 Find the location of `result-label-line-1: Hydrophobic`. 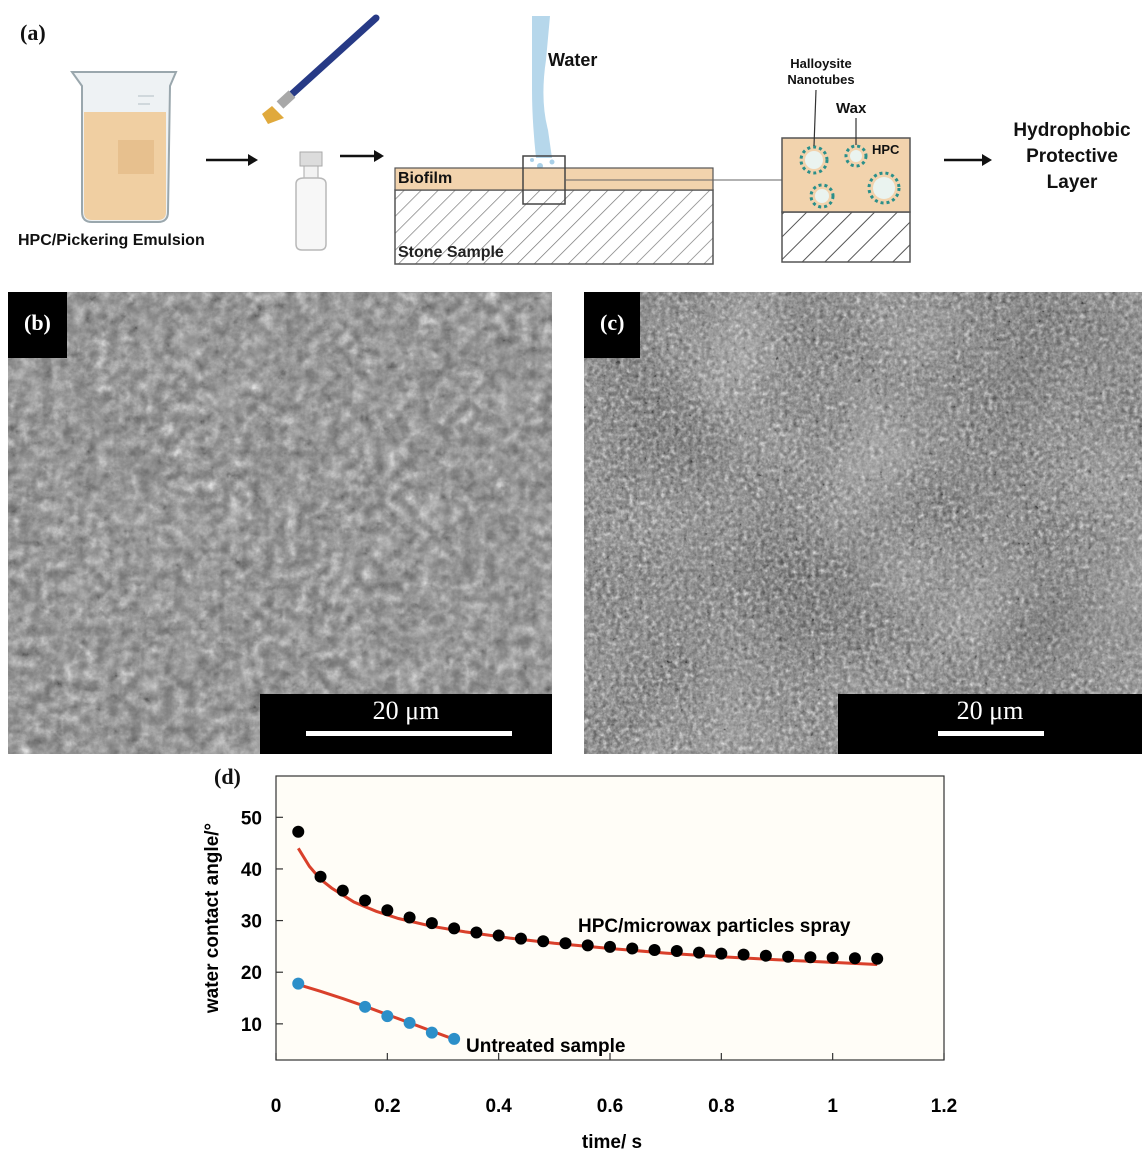

result-label-line-1: Hydrophobic is located at coordinates (1072, 130).